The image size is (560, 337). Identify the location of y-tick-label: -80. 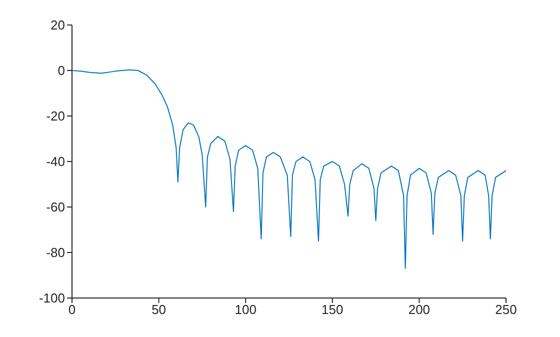
(55, 252).